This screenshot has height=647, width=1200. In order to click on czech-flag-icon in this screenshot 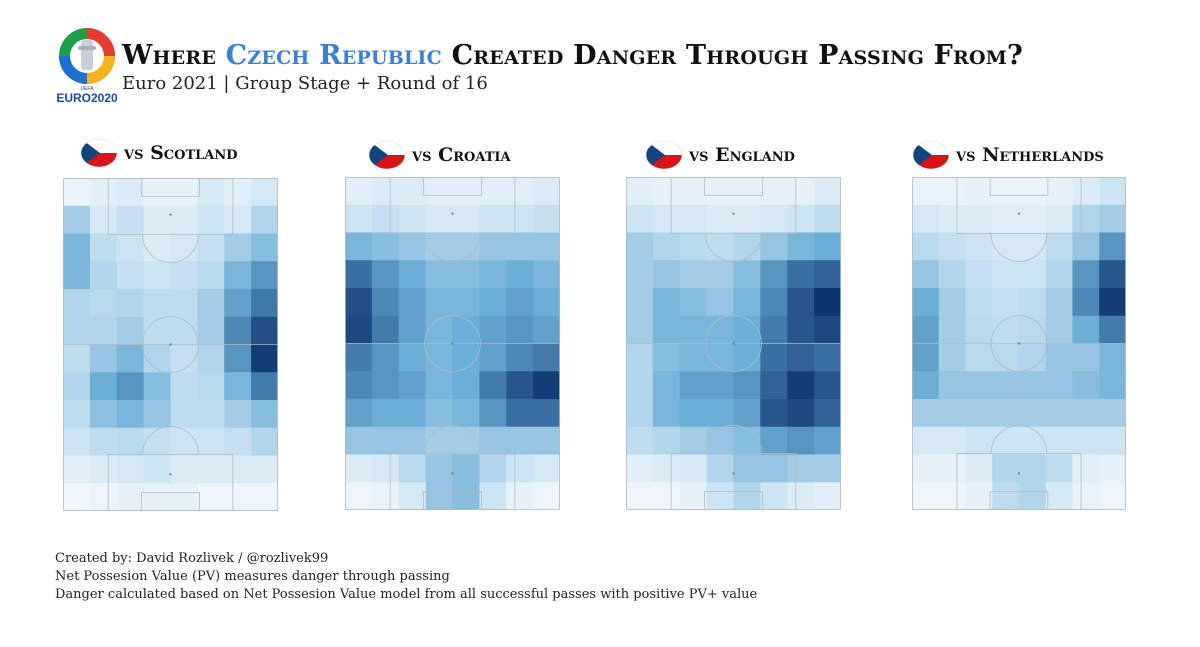, I will do `click(931, 155)`.